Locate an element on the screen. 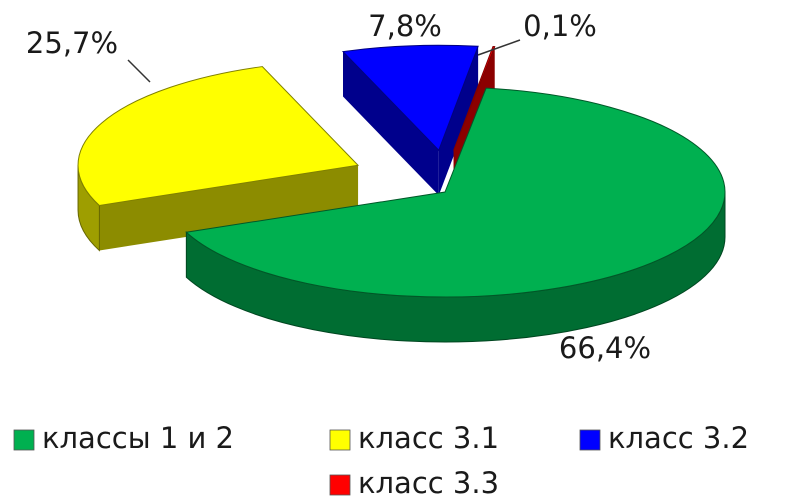 The width and height of the screenshot is (788, 497). data-label: 25,7% is located at coordinates (72, 43).